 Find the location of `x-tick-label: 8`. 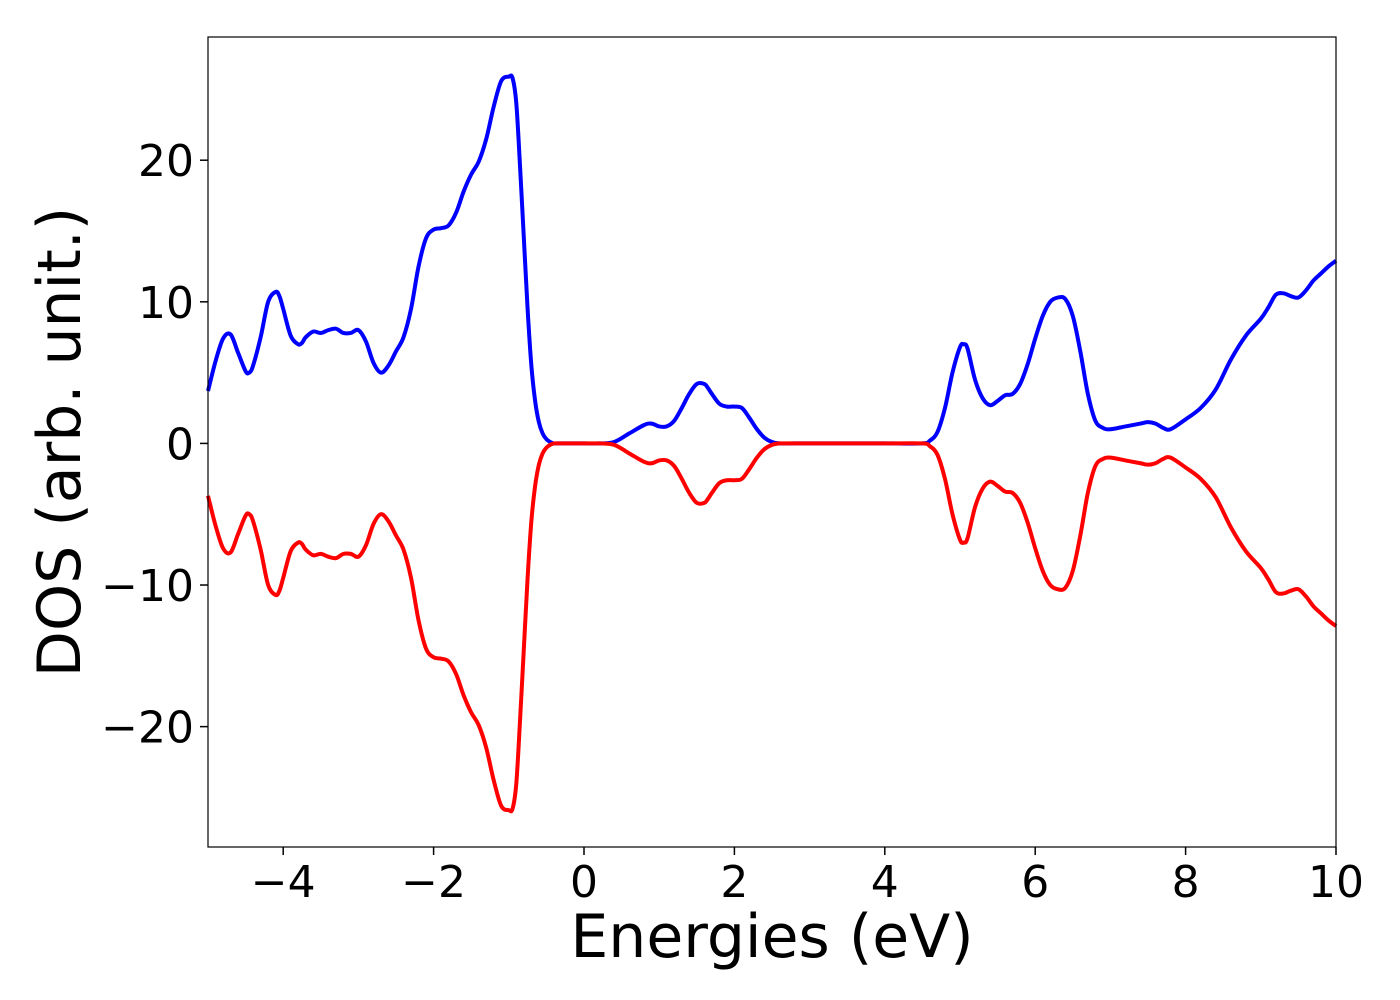

x-tick-label: 8 is located at coordinates (1186, 882).